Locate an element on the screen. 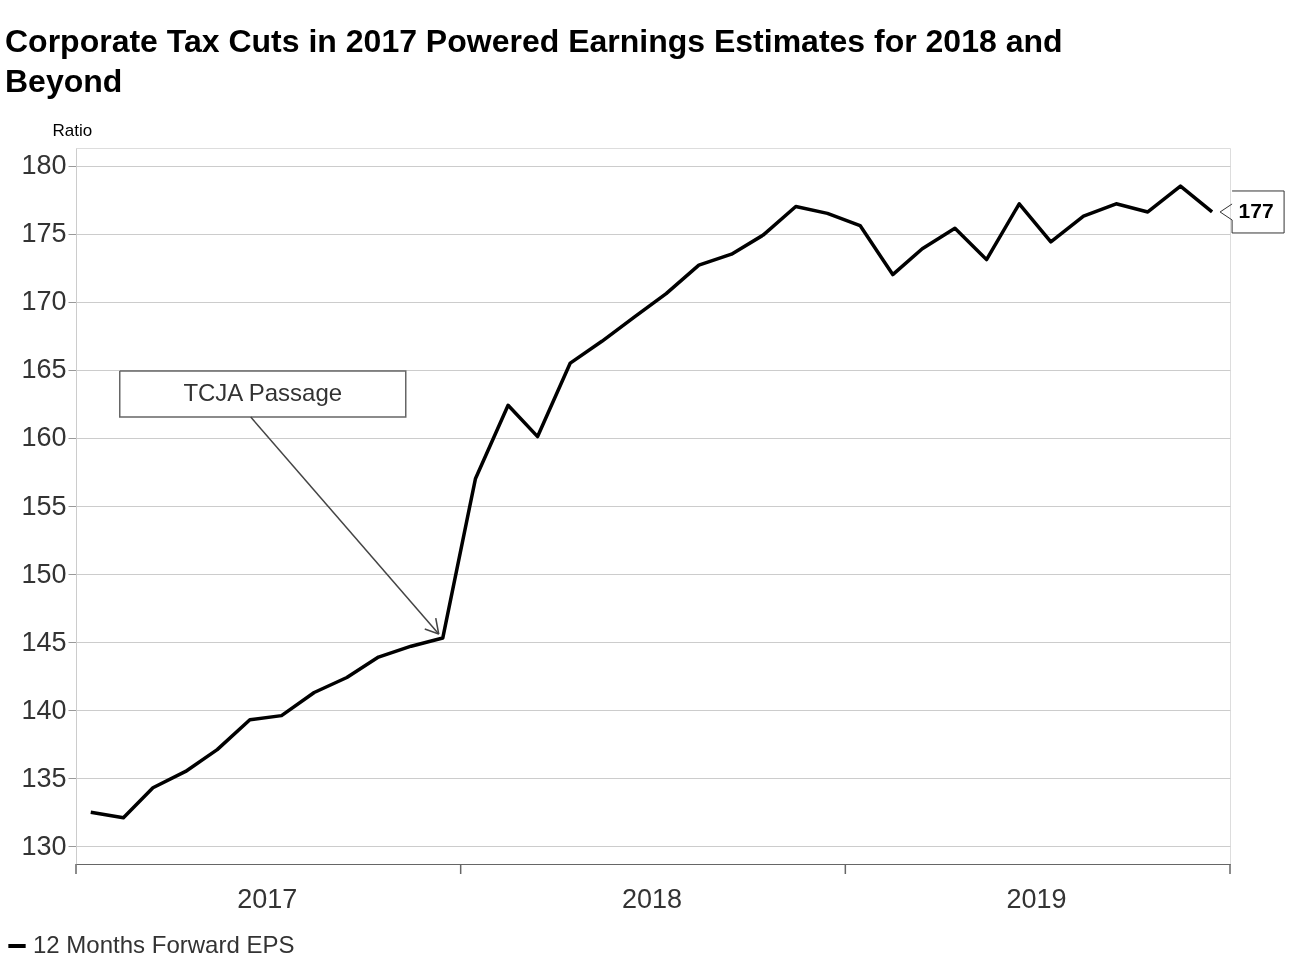 Image resolution: width=1313 pixels, height=970 pixels. y-tick-label: 150 is located at coordinates (44, 573).